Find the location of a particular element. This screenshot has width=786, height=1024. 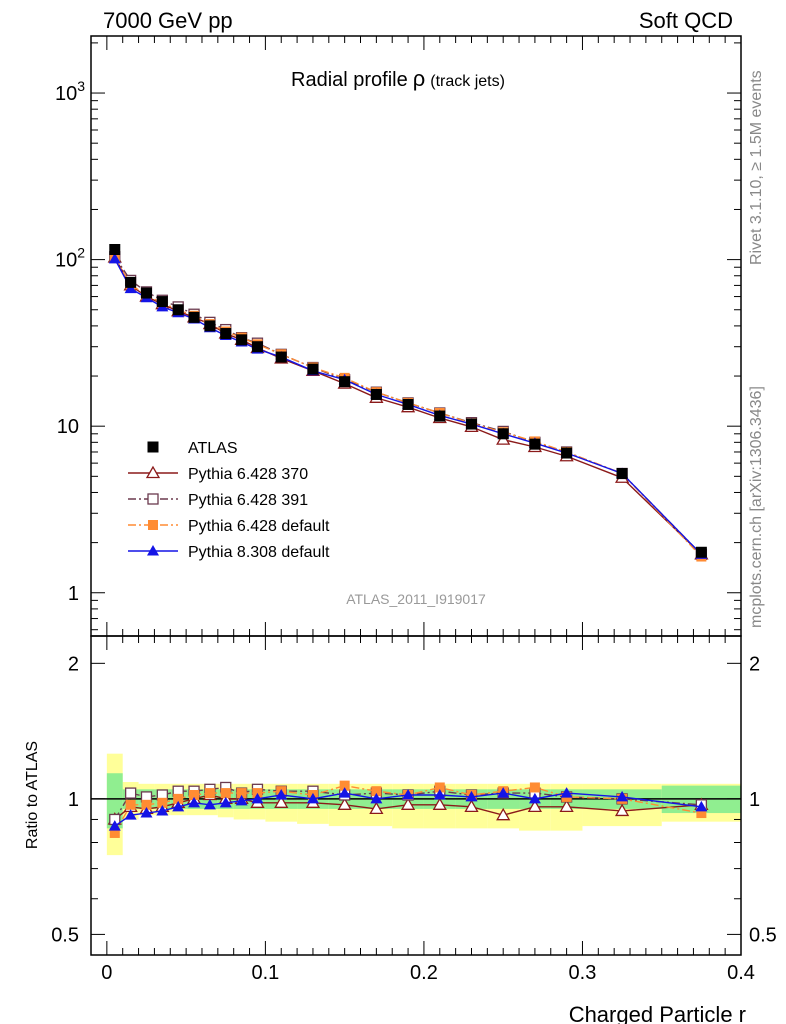

y-tick-label-base: 1 is located at coordinates (73, 594).